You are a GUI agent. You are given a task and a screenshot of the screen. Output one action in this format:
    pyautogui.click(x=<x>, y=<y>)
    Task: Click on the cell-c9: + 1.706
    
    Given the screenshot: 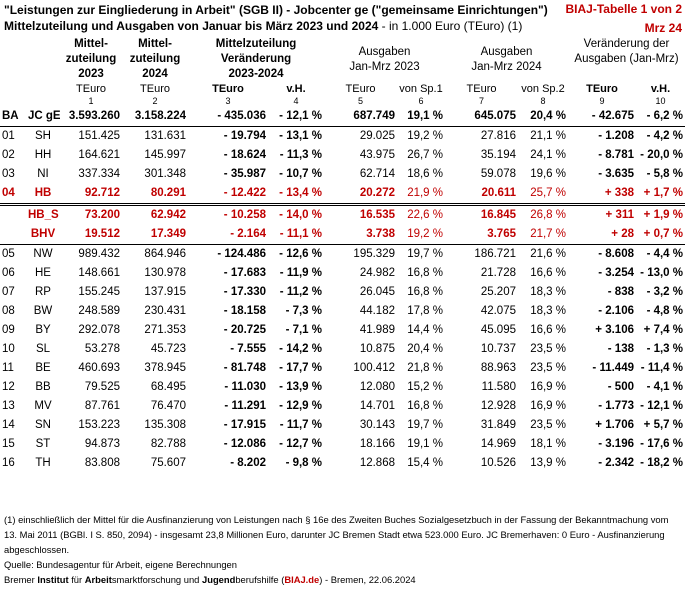 What is the action you would take?
    pyautogui.click(x=614, y=425)
    